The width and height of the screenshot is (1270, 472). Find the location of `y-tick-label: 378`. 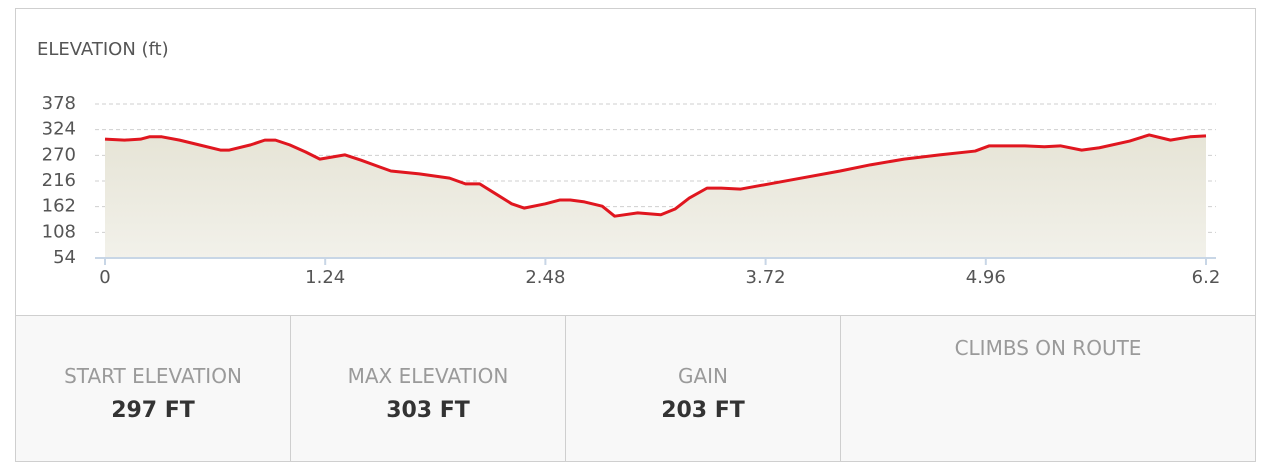

y-tick-label: 378 is located at coordinates (59, 103).